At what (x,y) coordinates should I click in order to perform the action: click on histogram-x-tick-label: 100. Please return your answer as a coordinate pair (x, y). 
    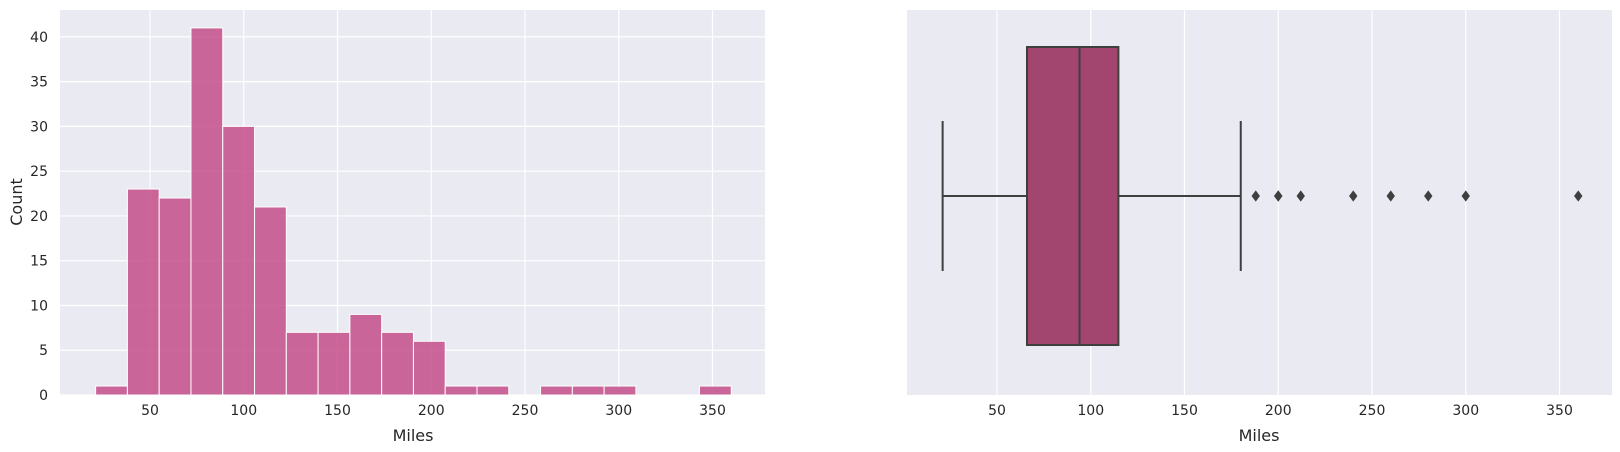
    Looking at the image, I should click on (243, 411).